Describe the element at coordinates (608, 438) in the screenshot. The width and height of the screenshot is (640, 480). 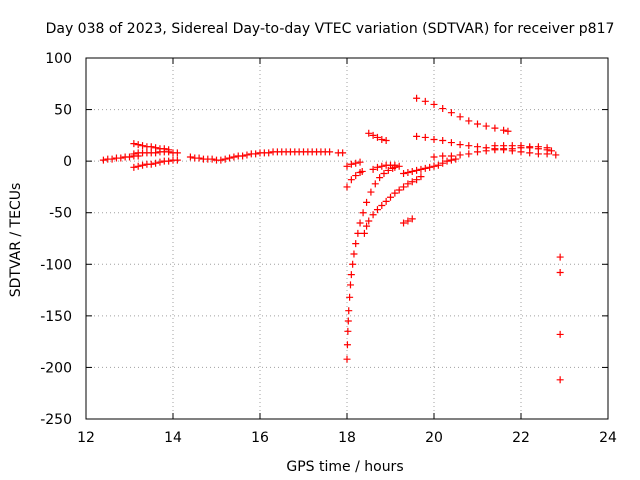
I see `x-tick-label: 24` at that location.